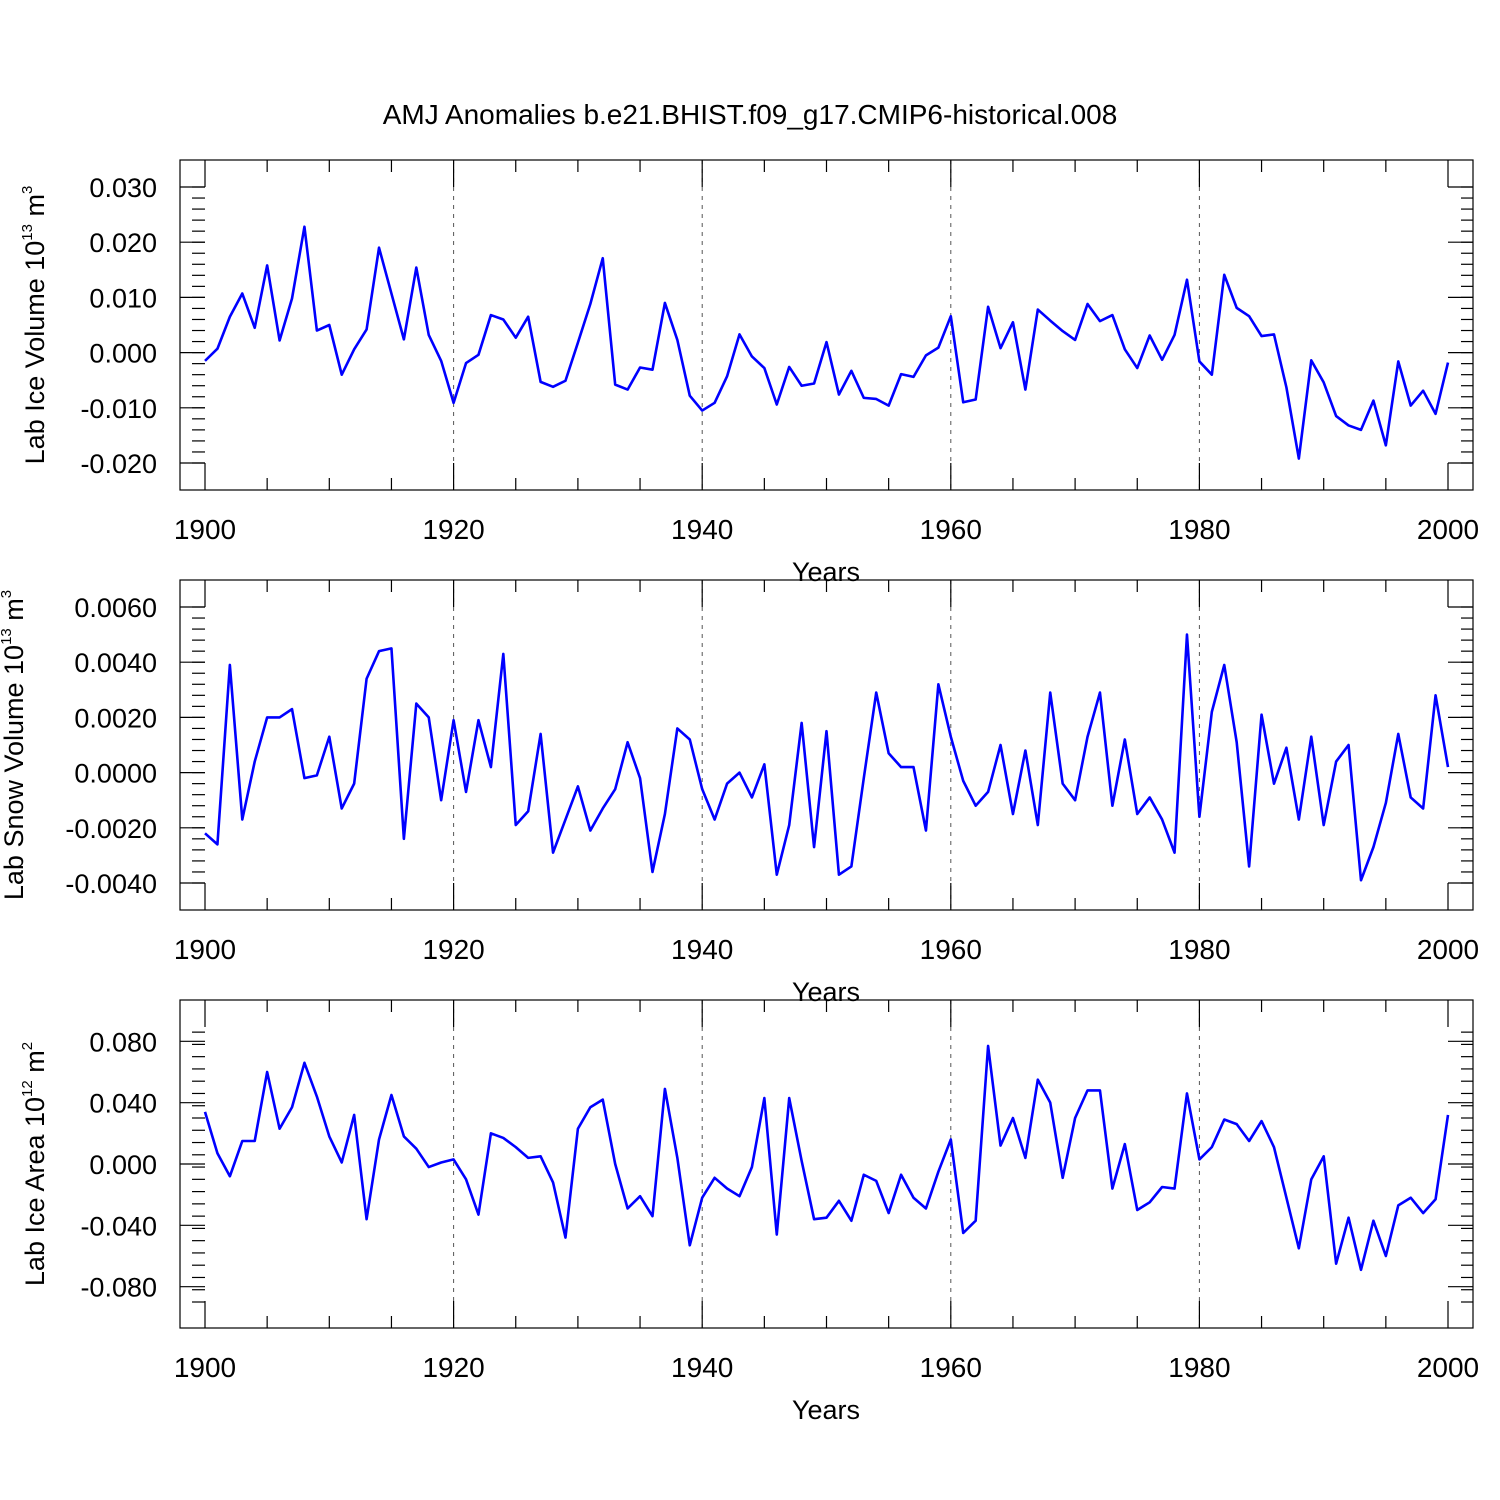  Describe the element at coordinates (115, 663) in the screenshot. I see `y-tick-label: 0.0040` at that location.